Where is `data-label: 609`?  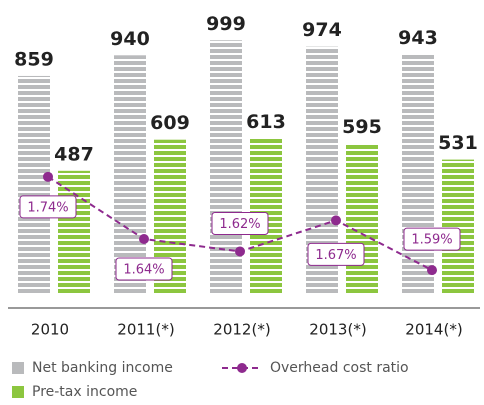
data-label: 609 is located at coordinates (170, 123).